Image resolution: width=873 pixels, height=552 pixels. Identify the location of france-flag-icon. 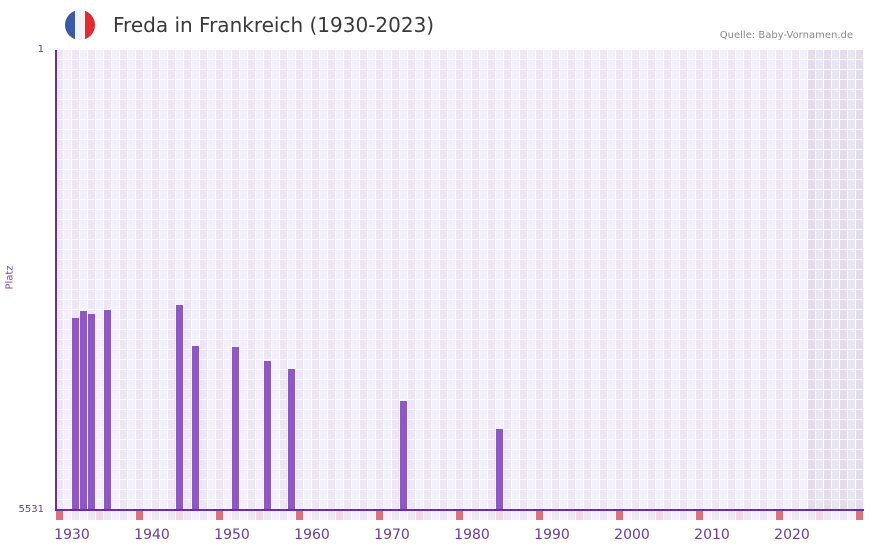
(80, 25).